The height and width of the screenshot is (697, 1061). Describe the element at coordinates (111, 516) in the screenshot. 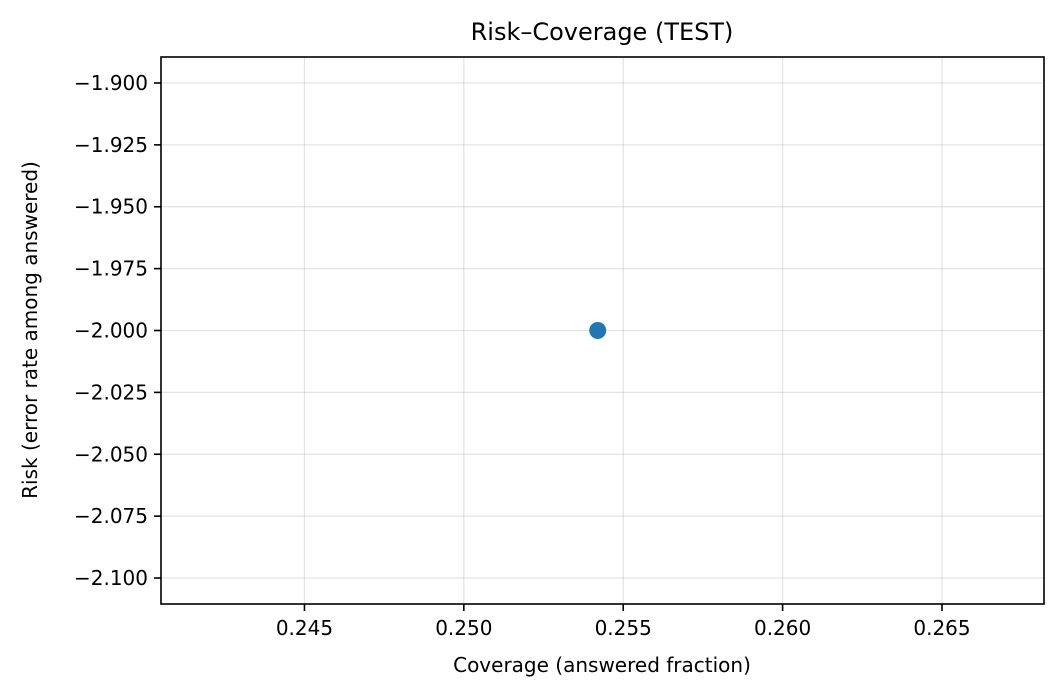

I see `y-tick-label: −2.075` at that location.